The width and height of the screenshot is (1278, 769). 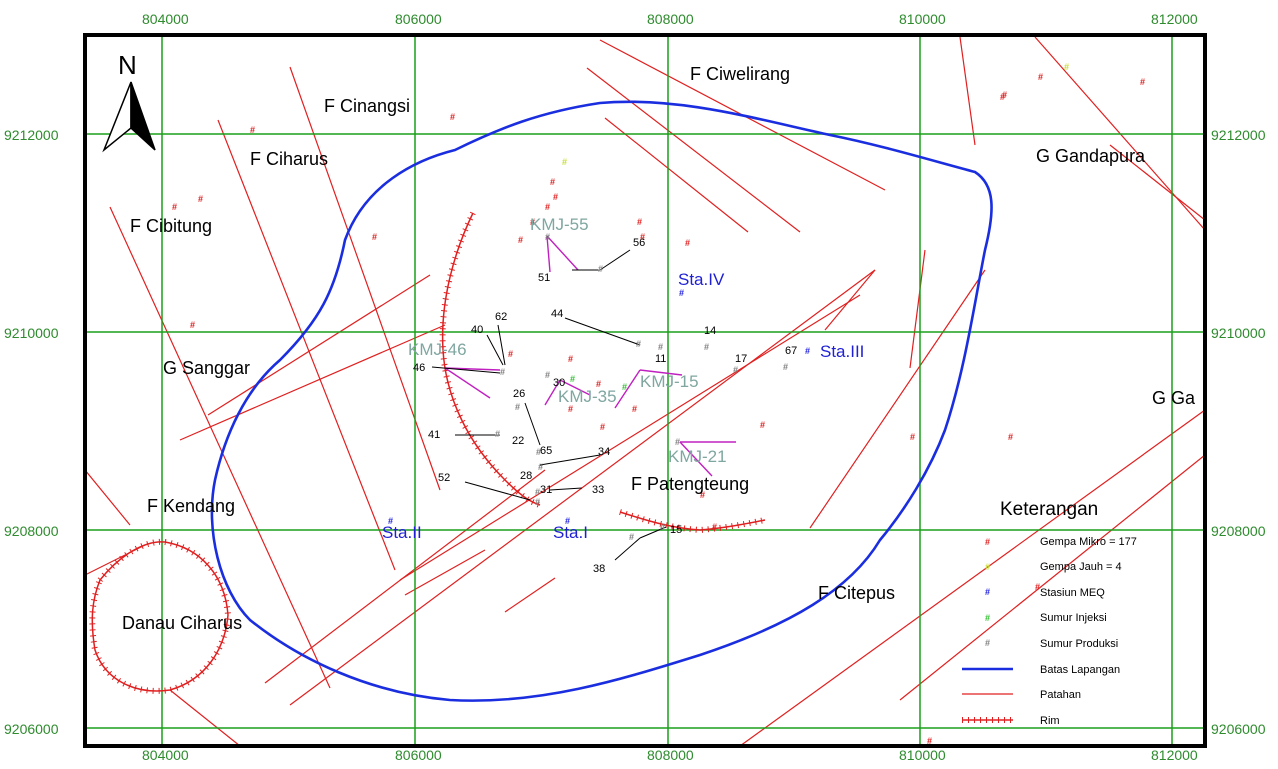 What do you see at coordinates (676, 530) in the screenshot?
I see `well-number: 15` at bounding box center [676, 530].